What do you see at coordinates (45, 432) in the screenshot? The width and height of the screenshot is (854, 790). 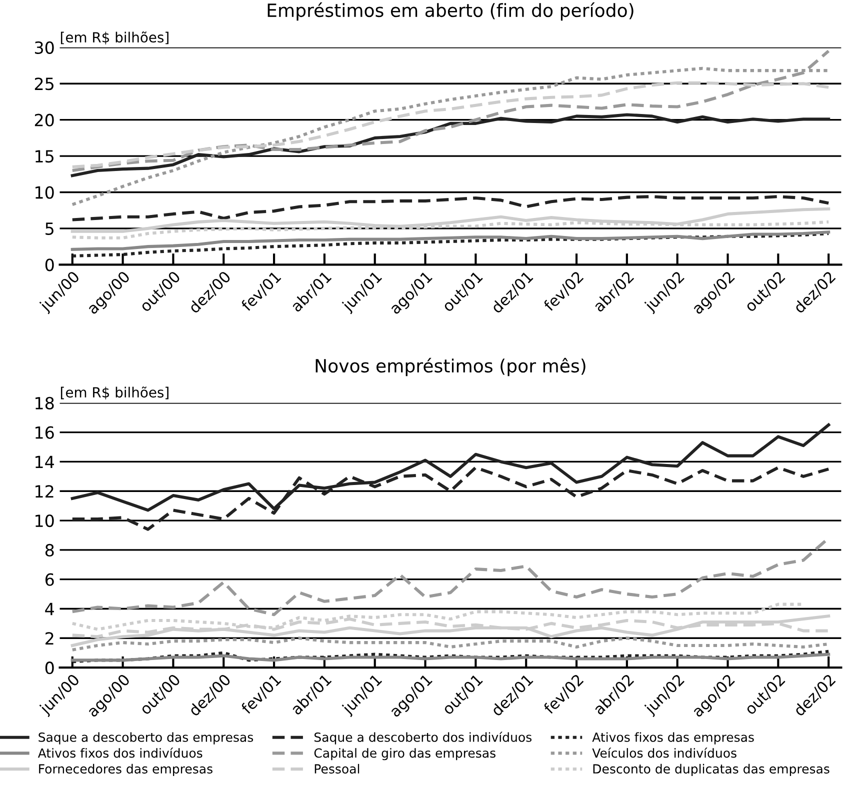 I see `y-tick-label: 16` at bounding box center [45, 432].